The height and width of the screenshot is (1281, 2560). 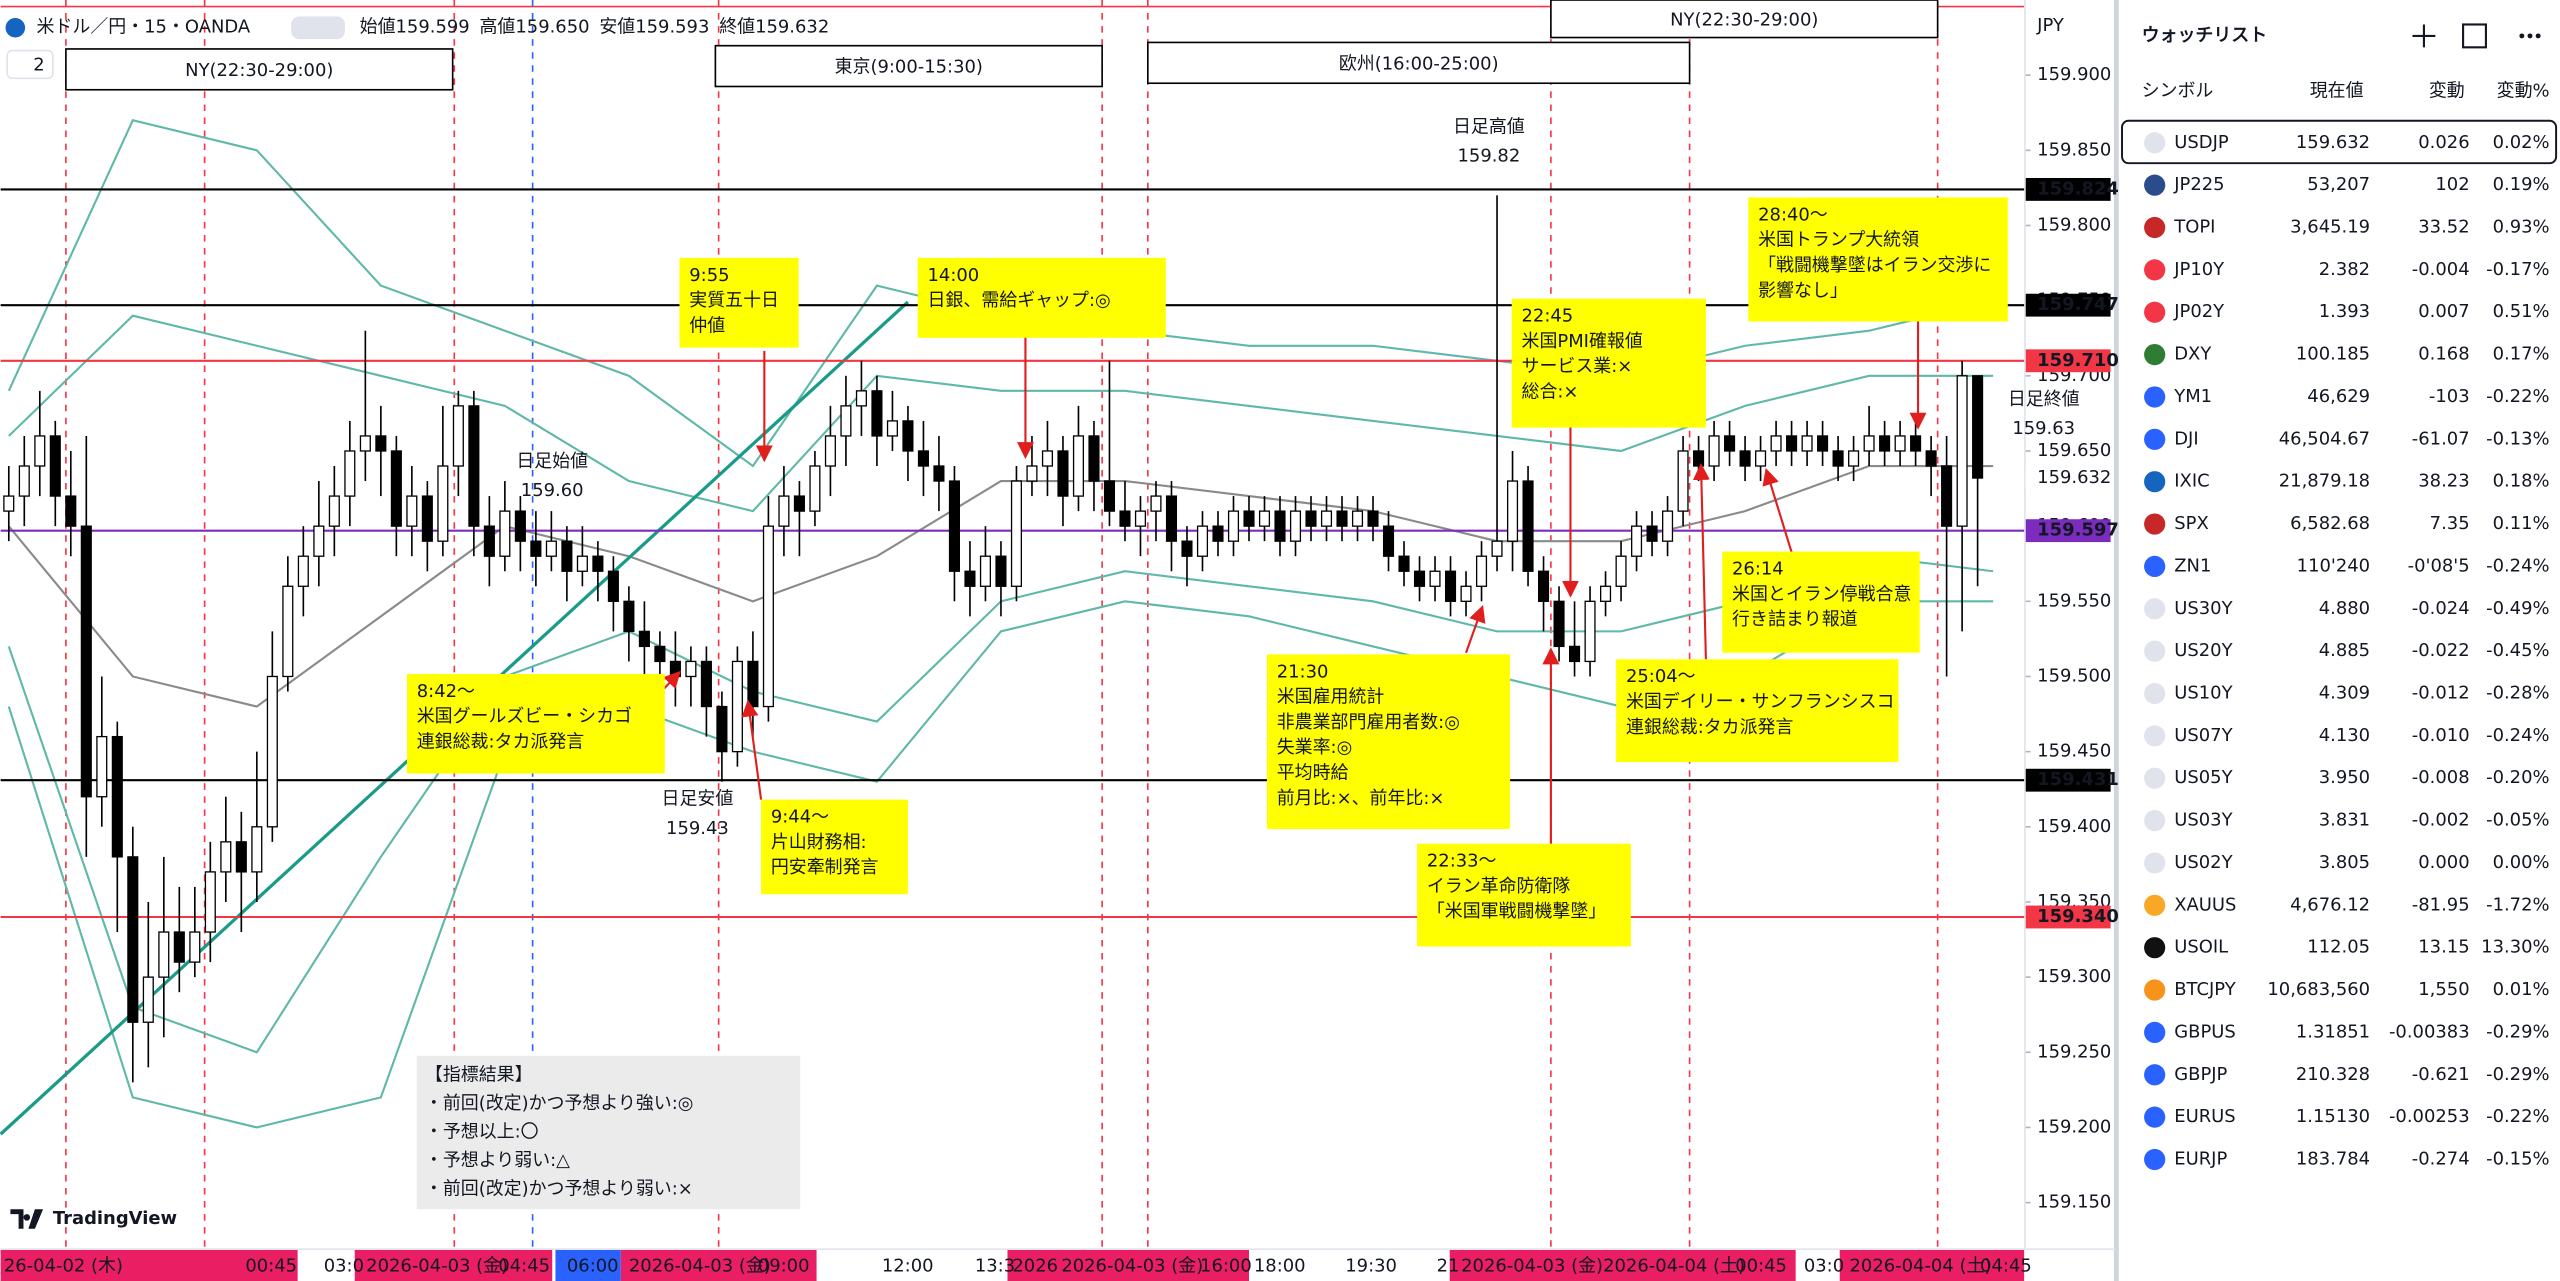 I want to click on annotation-box, so click(x=1524, y=895).